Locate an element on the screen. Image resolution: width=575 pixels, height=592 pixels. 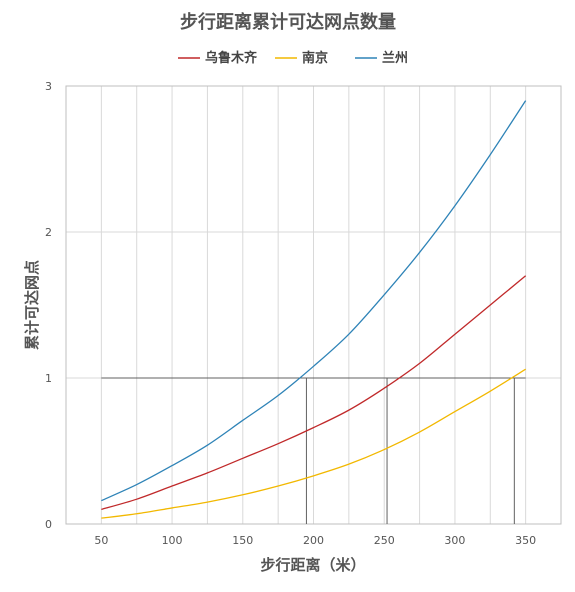
legend-item: 南京 is located at coordinates (301, 58).